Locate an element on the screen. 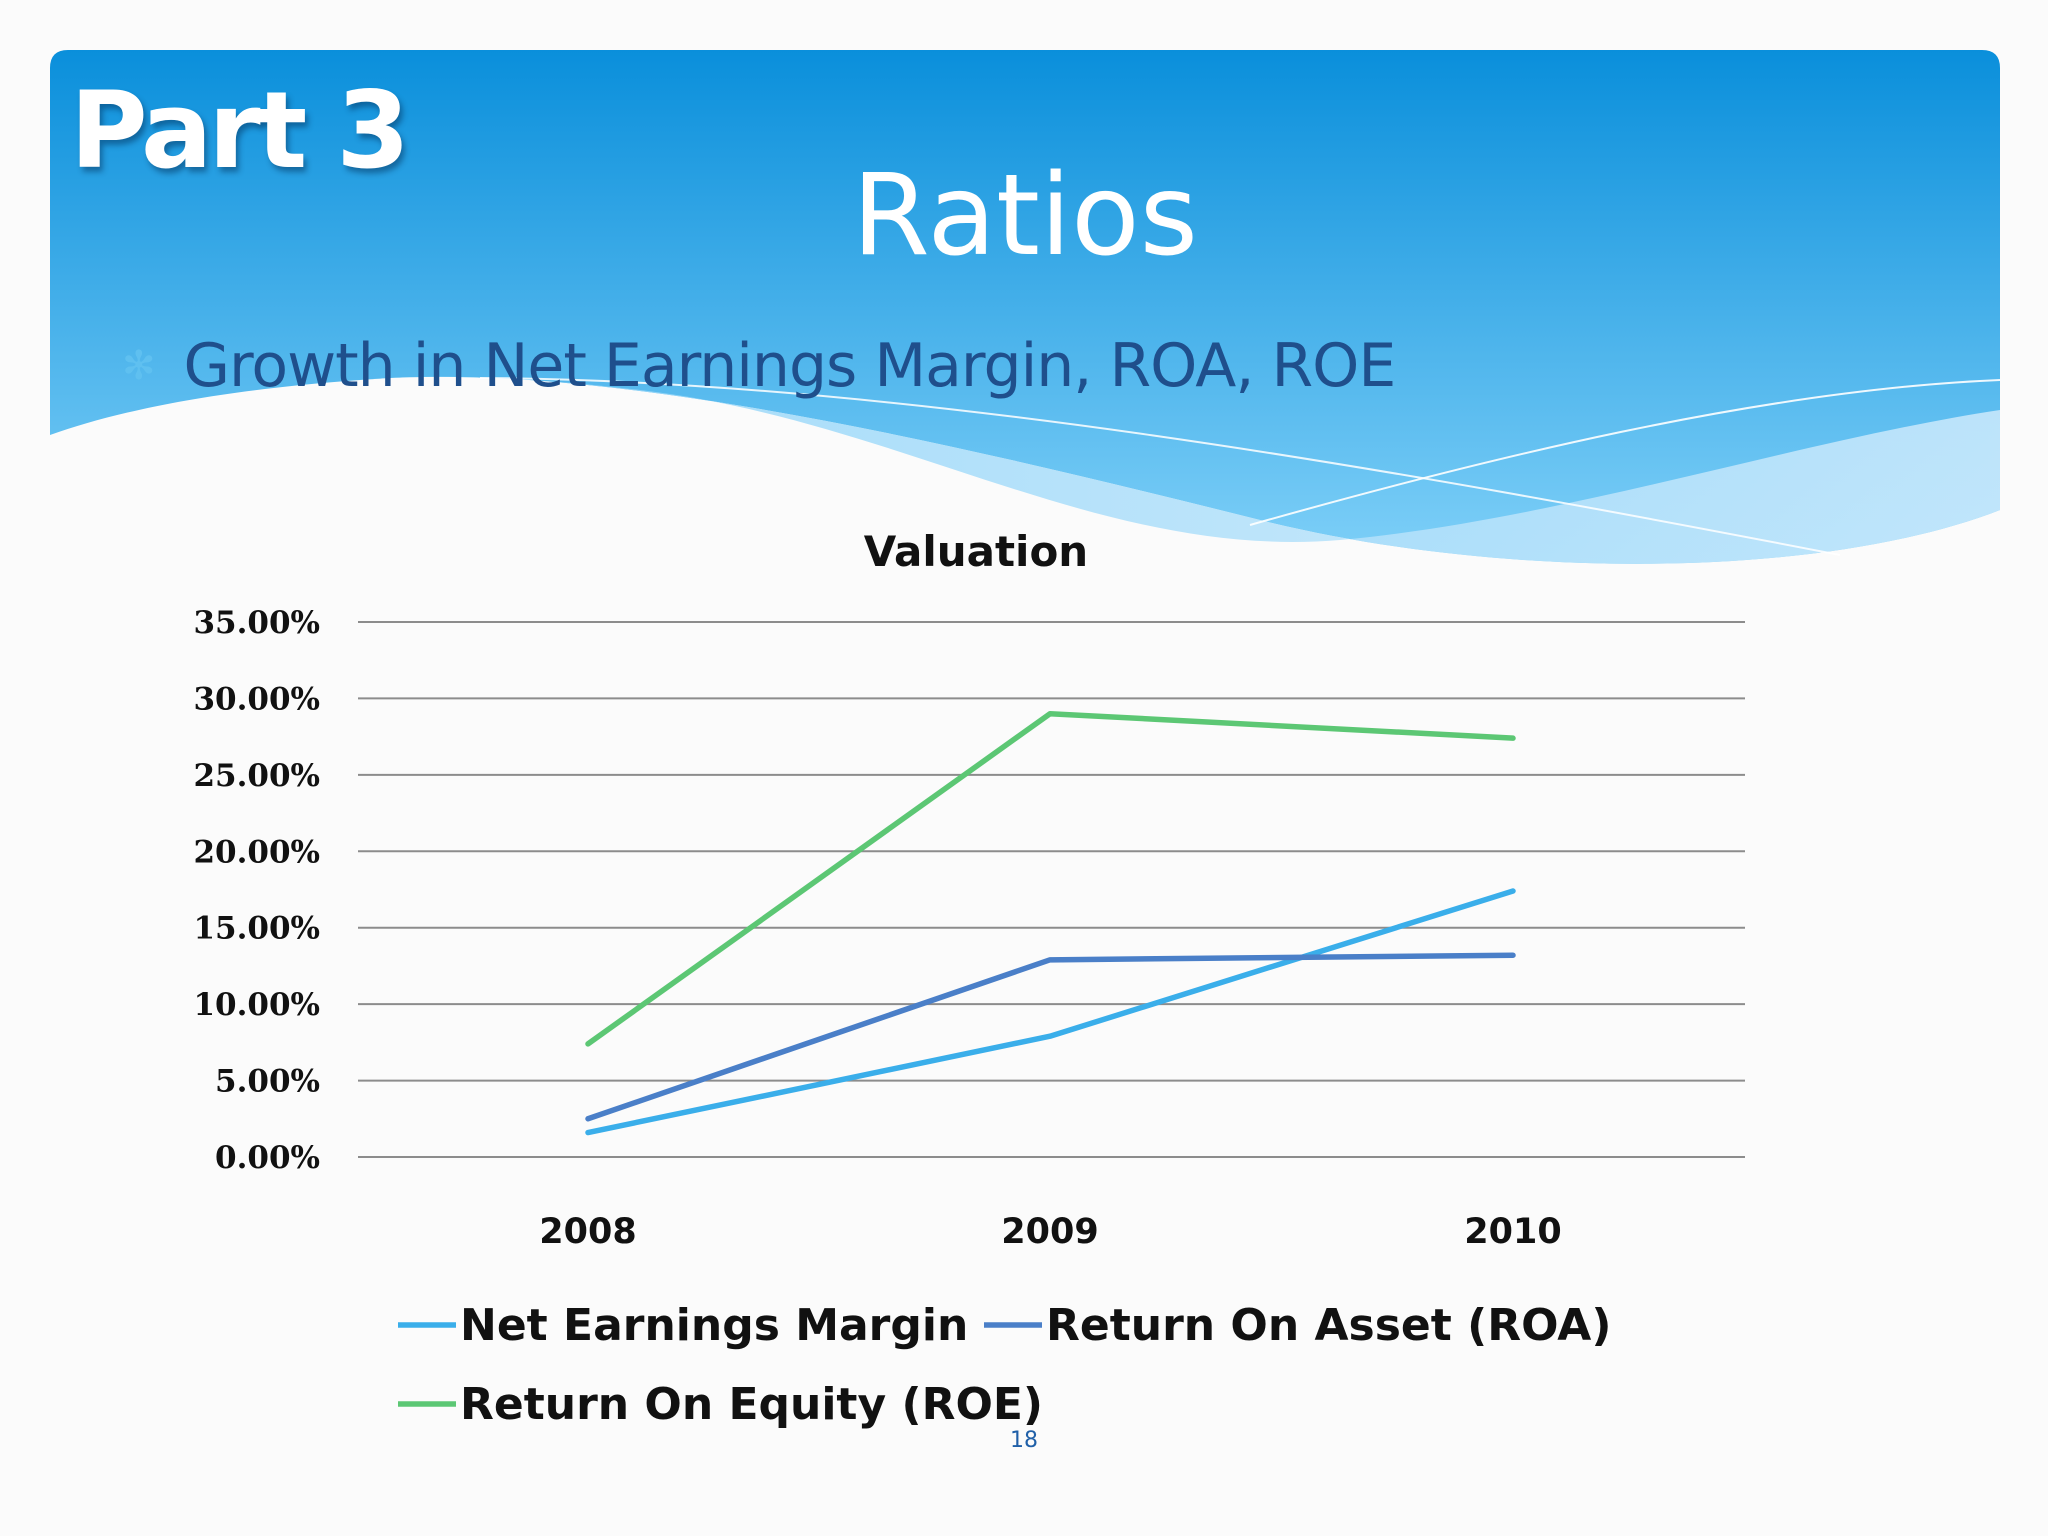 The height and width of the screenshot is (1536, 2048). y-tick-label: 10.00% is located at coordinates (256, 1005).